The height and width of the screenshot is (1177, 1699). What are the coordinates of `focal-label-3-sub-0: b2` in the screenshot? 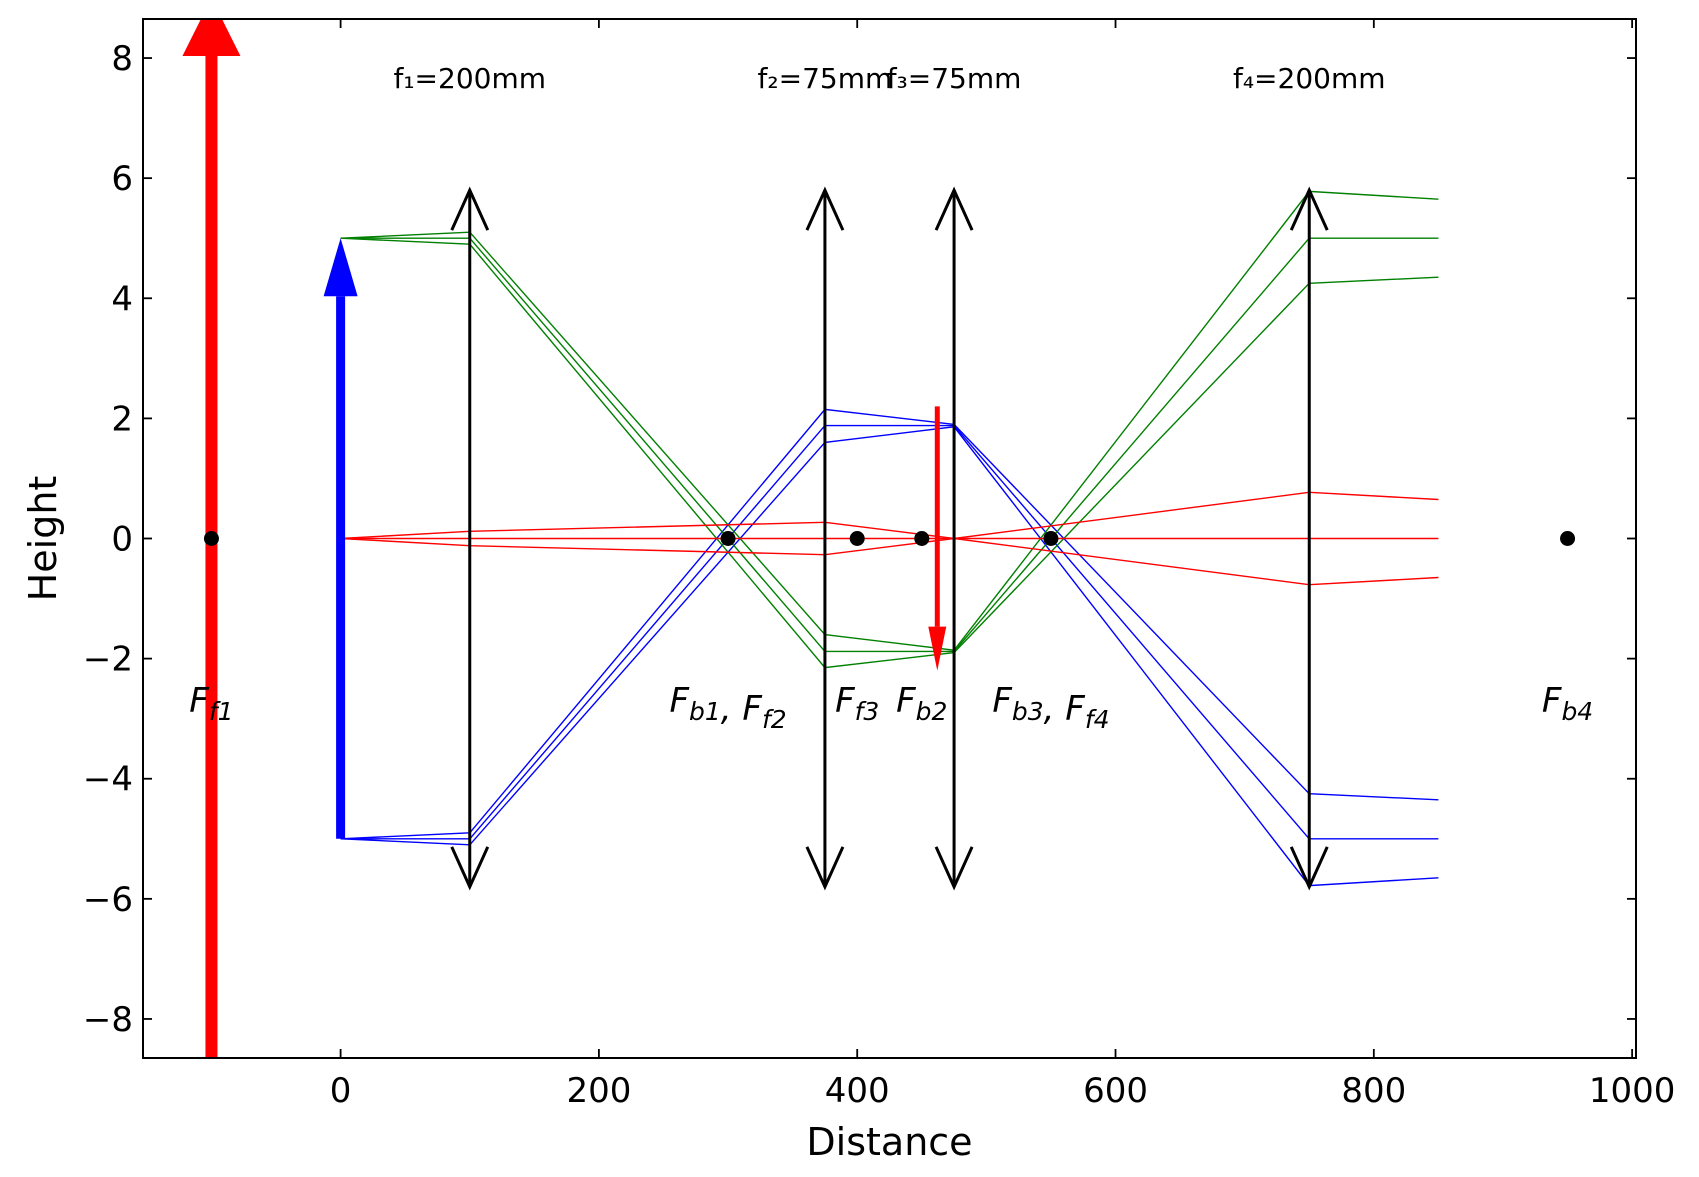 It's located at (932, 711).